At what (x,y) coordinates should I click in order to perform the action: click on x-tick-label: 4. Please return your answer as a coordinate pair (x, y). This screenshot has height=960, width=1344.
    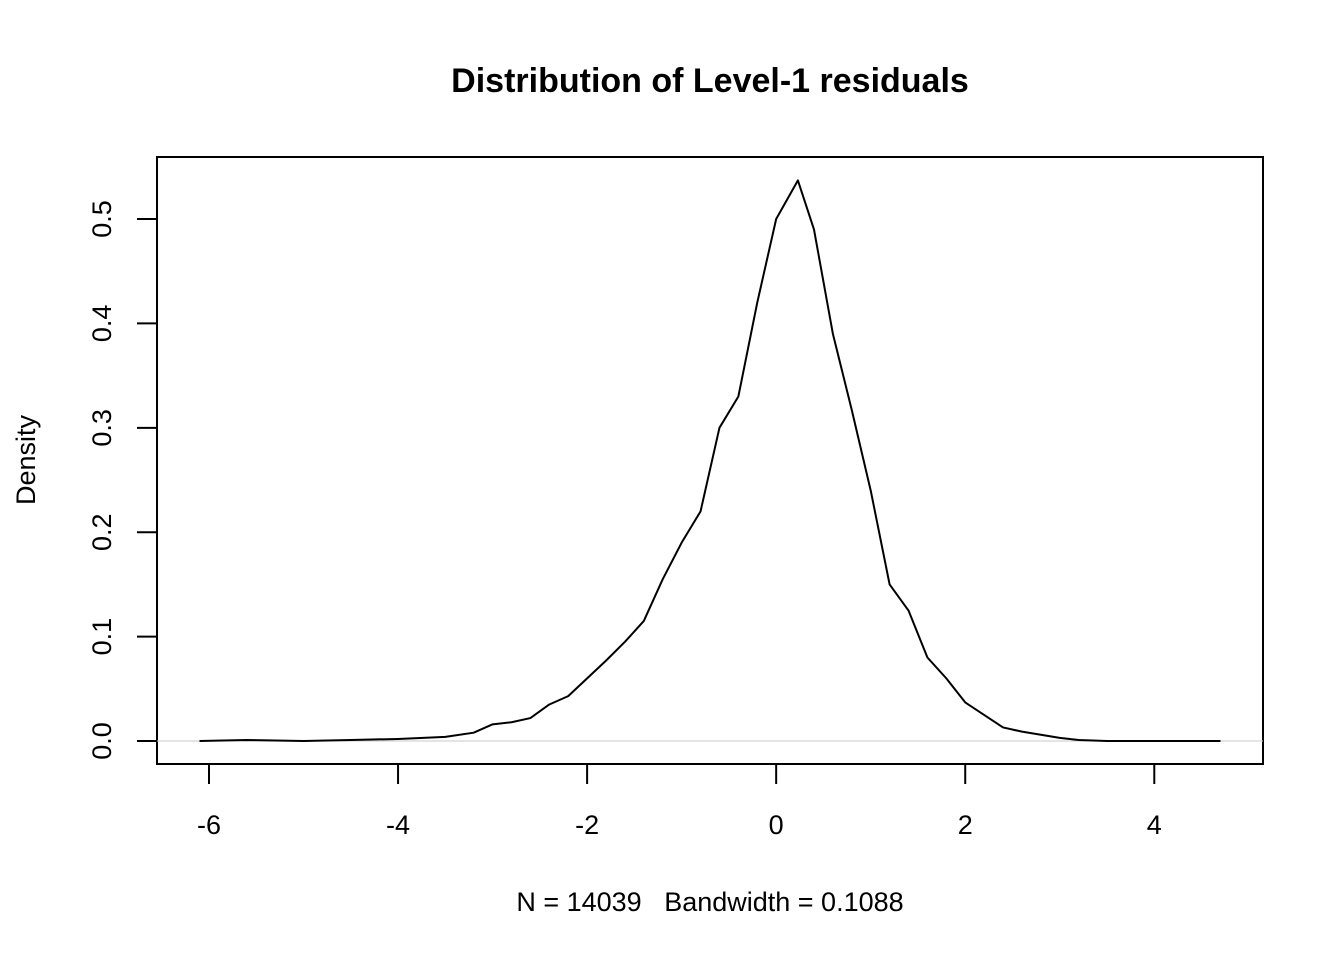
    Looking at the image, I should click on (1154, 825).